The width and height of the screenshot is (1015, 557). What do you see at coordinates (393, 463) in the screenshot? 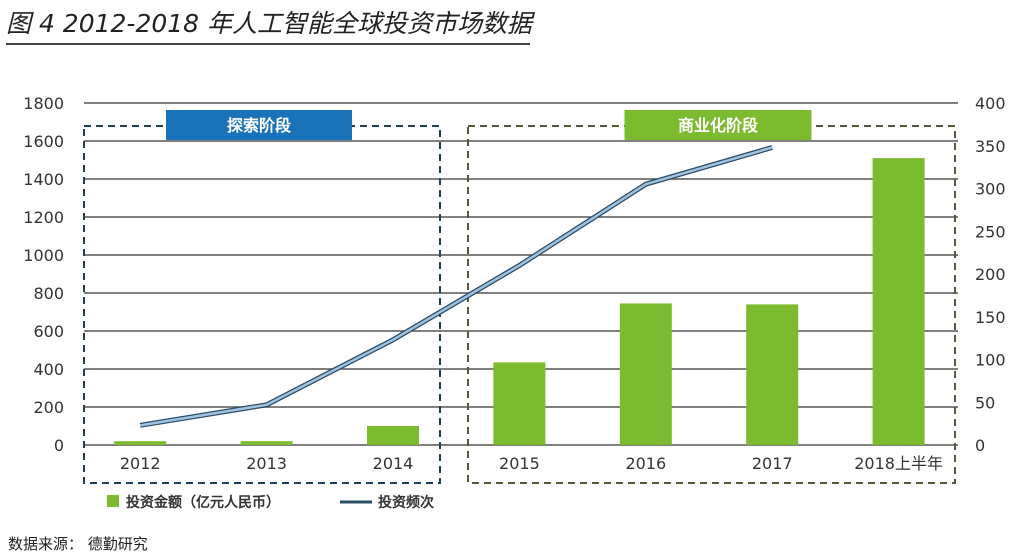
I see `x-tick-label: 2014` at bounding box center [393, 463].